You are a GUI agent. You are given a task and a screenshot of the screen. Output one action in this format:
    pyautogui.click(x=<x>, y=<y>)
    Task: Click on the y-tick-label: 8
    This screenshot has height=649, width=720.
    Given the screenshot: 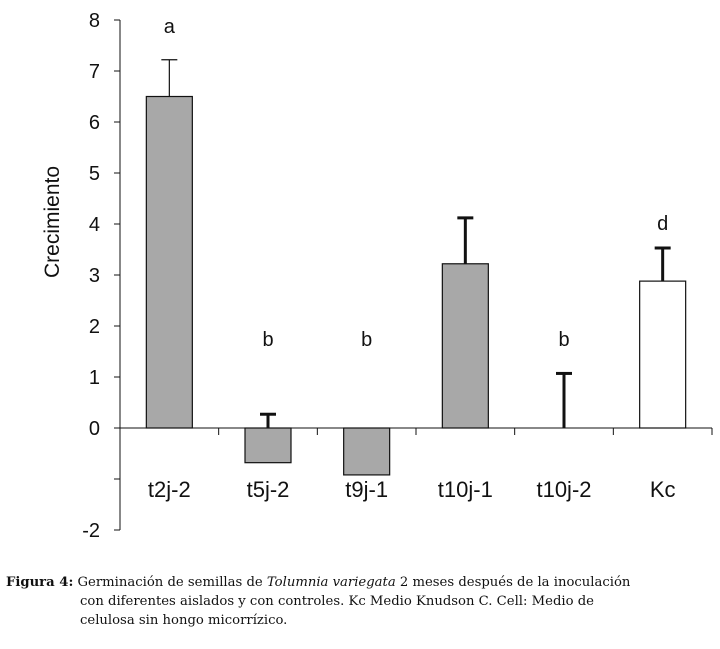 What is the action you would take?
    pyautogui.click(x=94, y=21)
    